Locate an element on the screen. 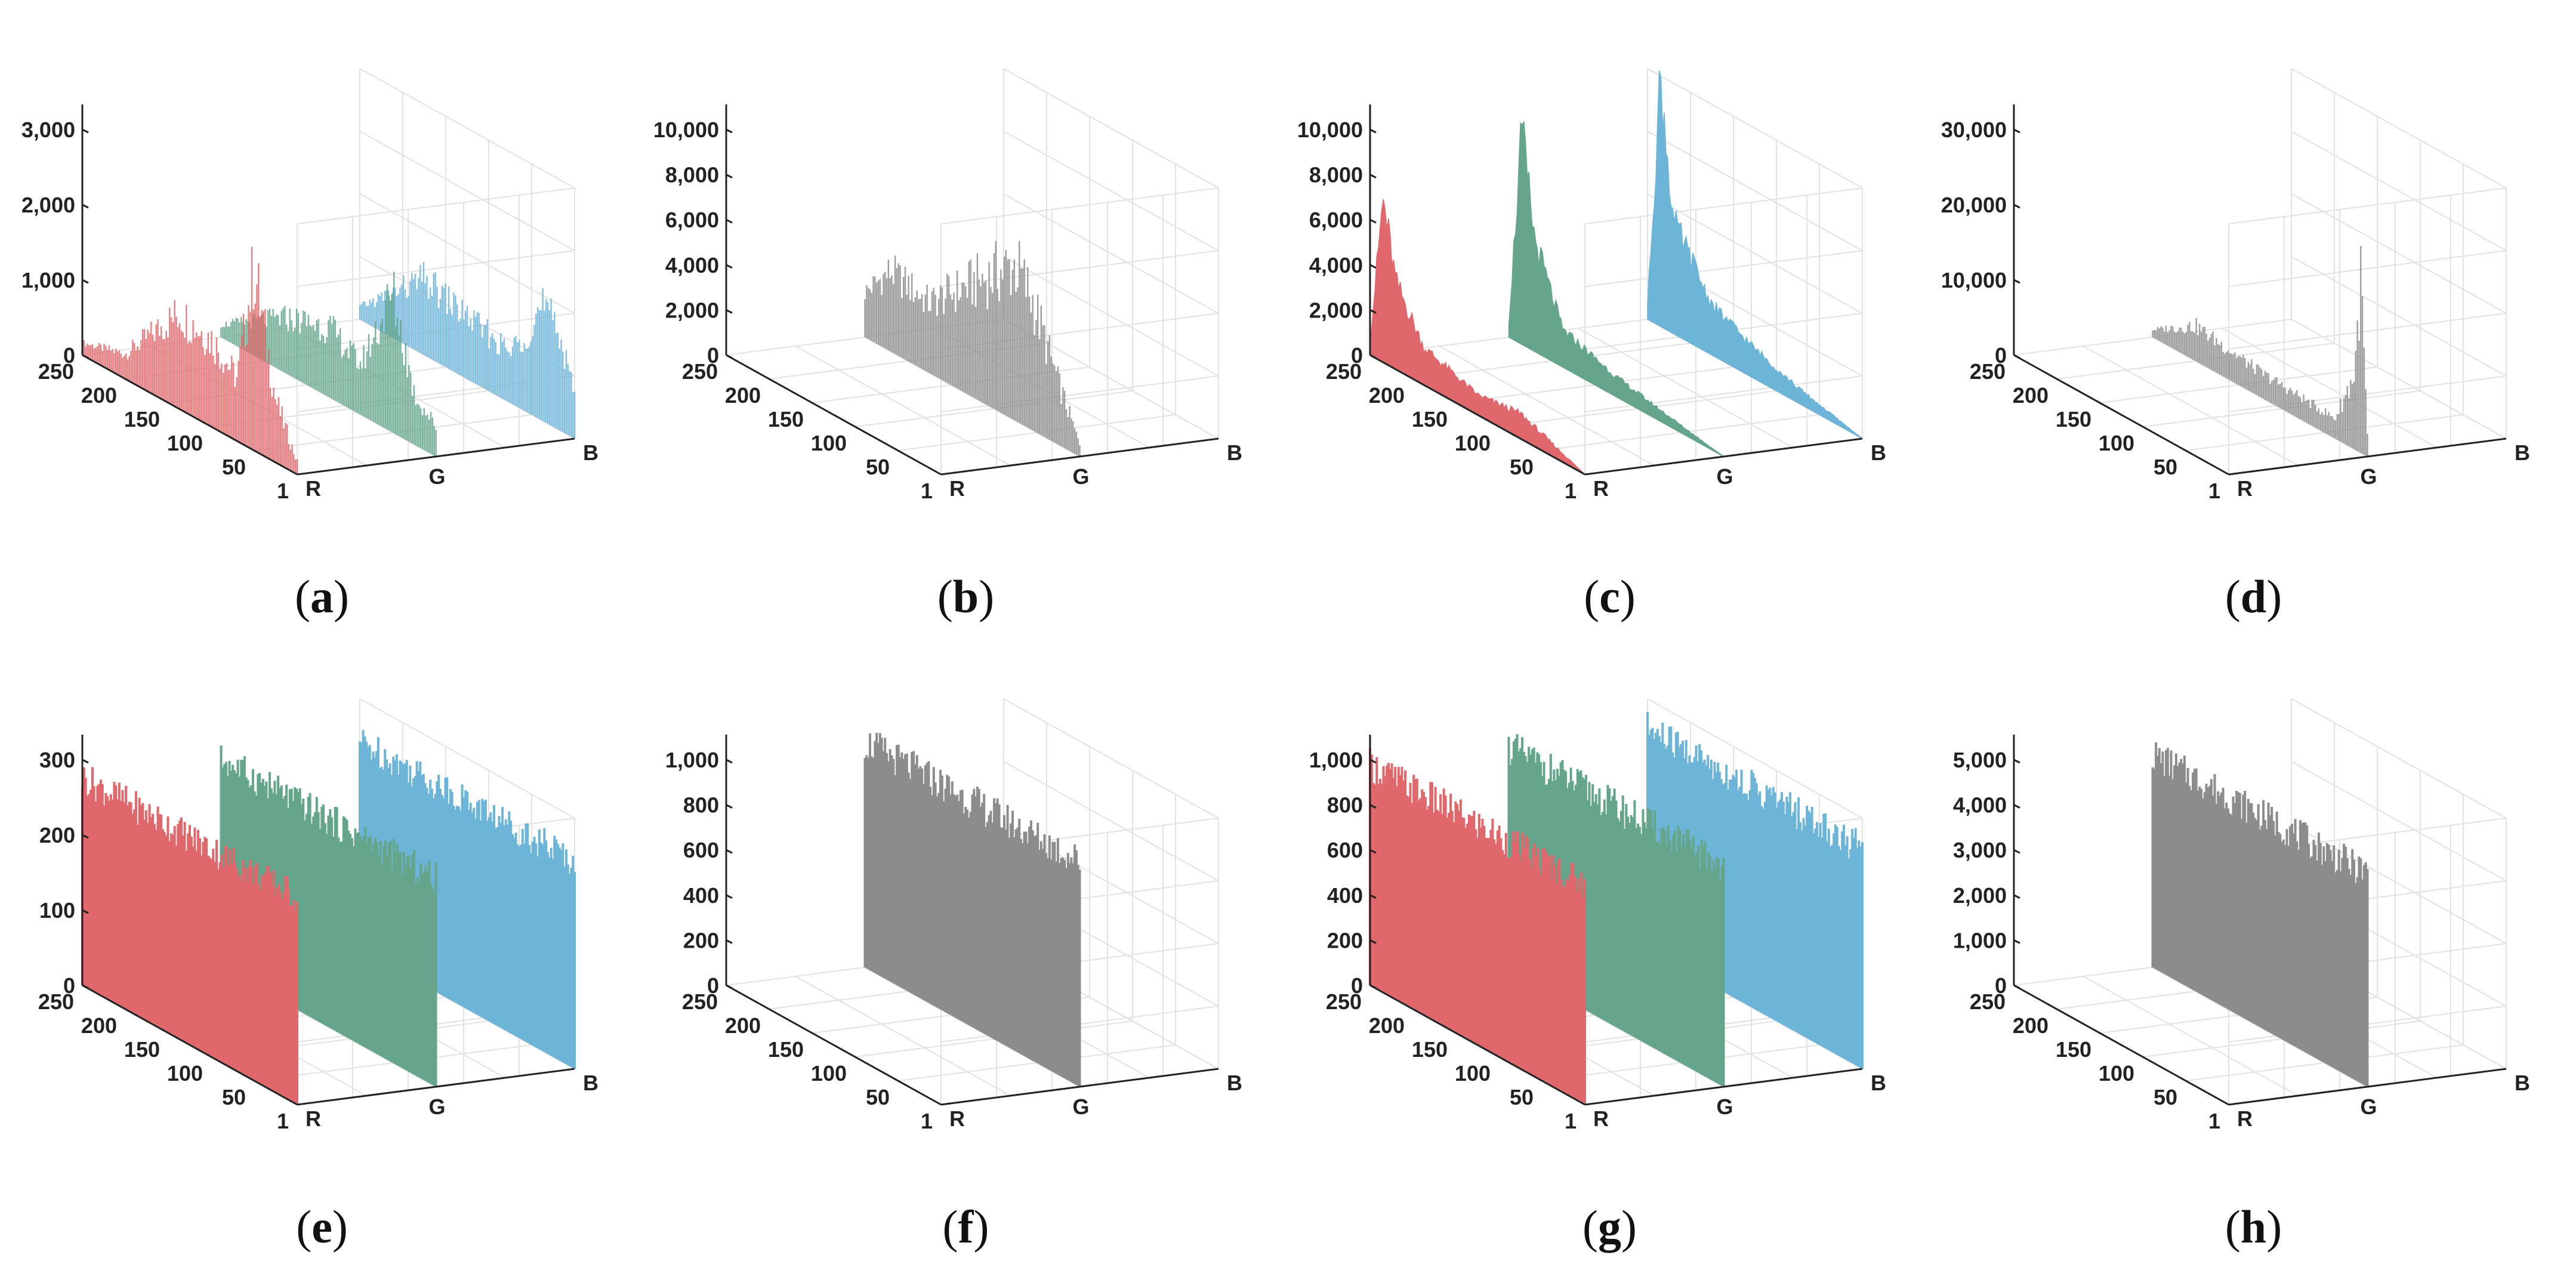  z-tick-label: 30,000 is located at coordinates (1974, 130).